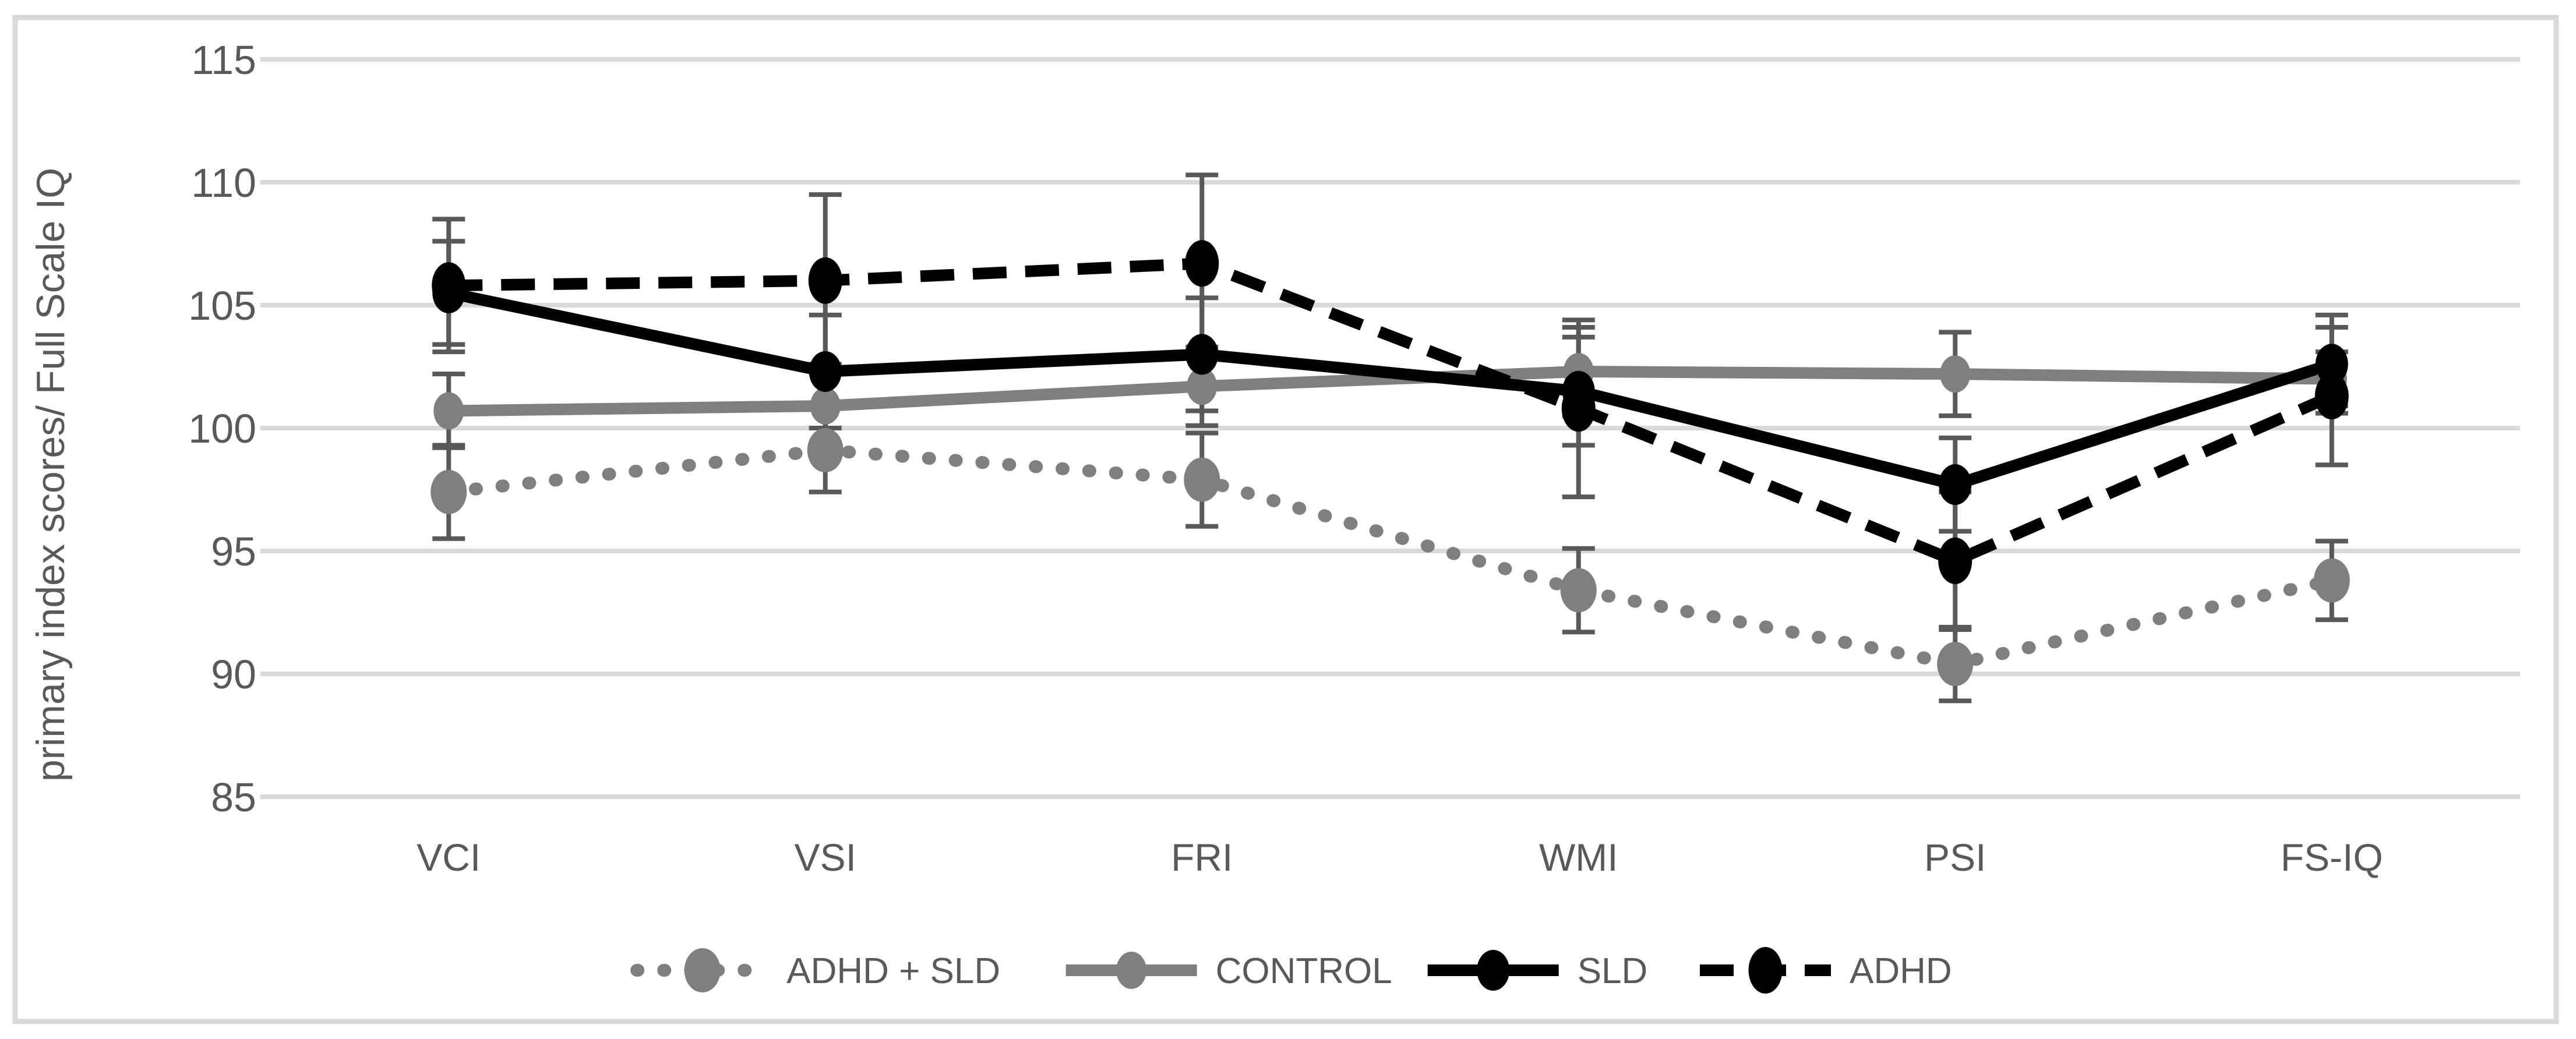 The height and width of the screenshot is (1039, 2576). Describe the element at coordinates (825, 280) in the screenshot. I see `data-point-adhd-VSI` at that location.